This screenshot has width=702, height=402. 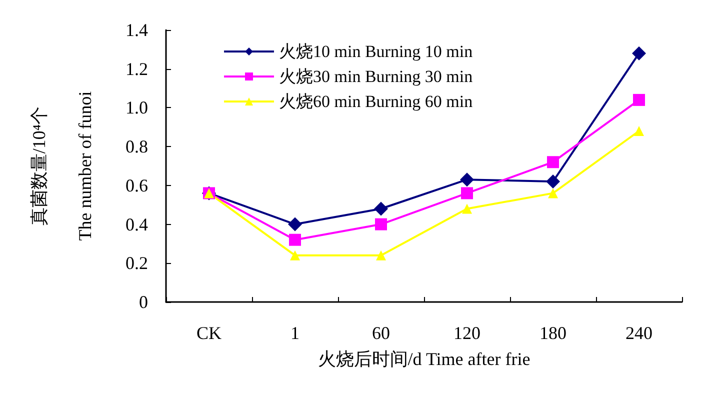 What do you see at coordinates (424, 359) in the screenshot?
I see `x-axis-title: 火烧后时间/d Time after frie` at bounding box center [424, 359].